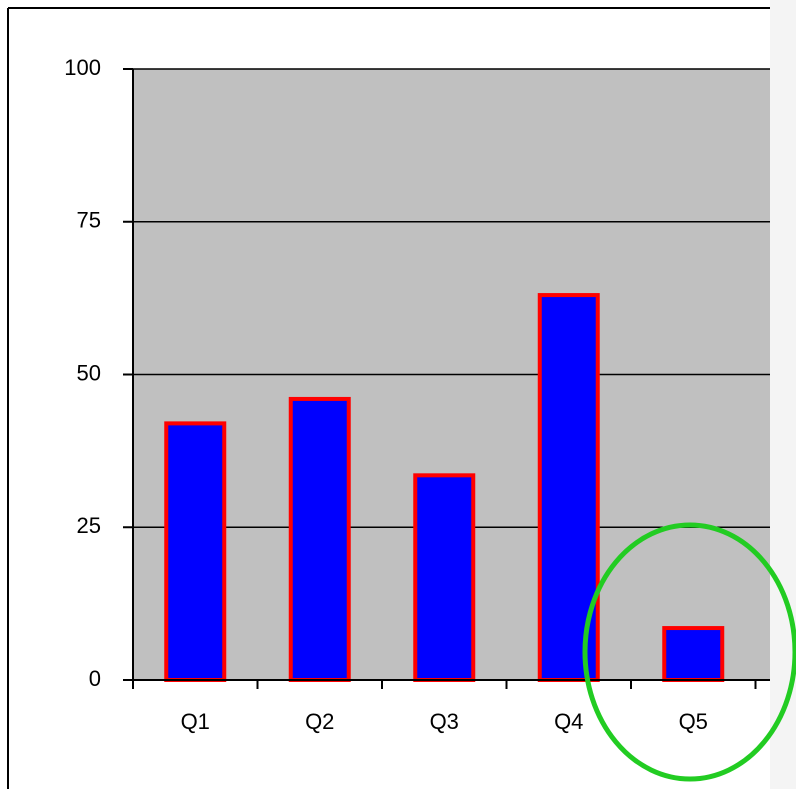 Image resolution: width=796 pixels, height=789 pixels. I want to click on x-tick-label: Q3, so click(444, 721).